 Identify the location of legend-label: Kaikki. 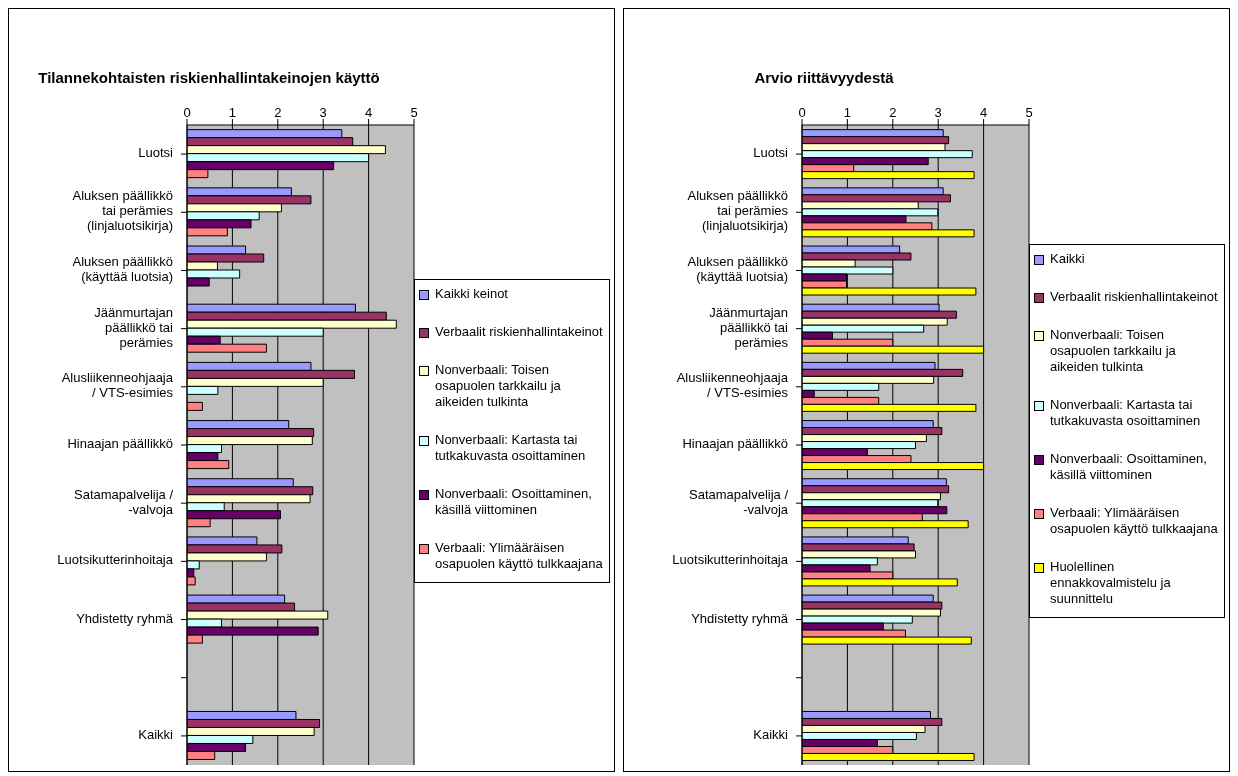
(1067, 259).